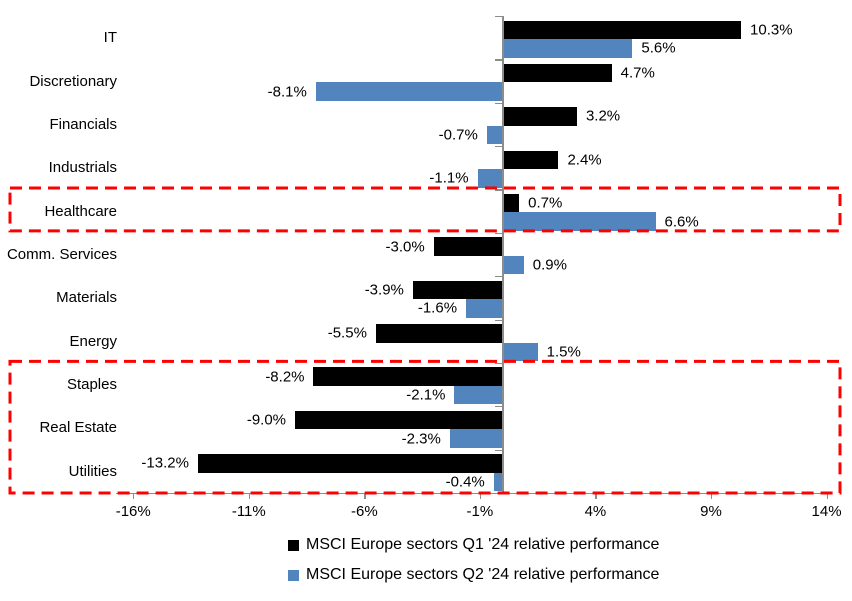 The height and width of the screenshot is (601, 852). Describe the element at coordinates (437, 308) in the screenshot. I see `value-label-q2-materials: -1.6%` at that location.